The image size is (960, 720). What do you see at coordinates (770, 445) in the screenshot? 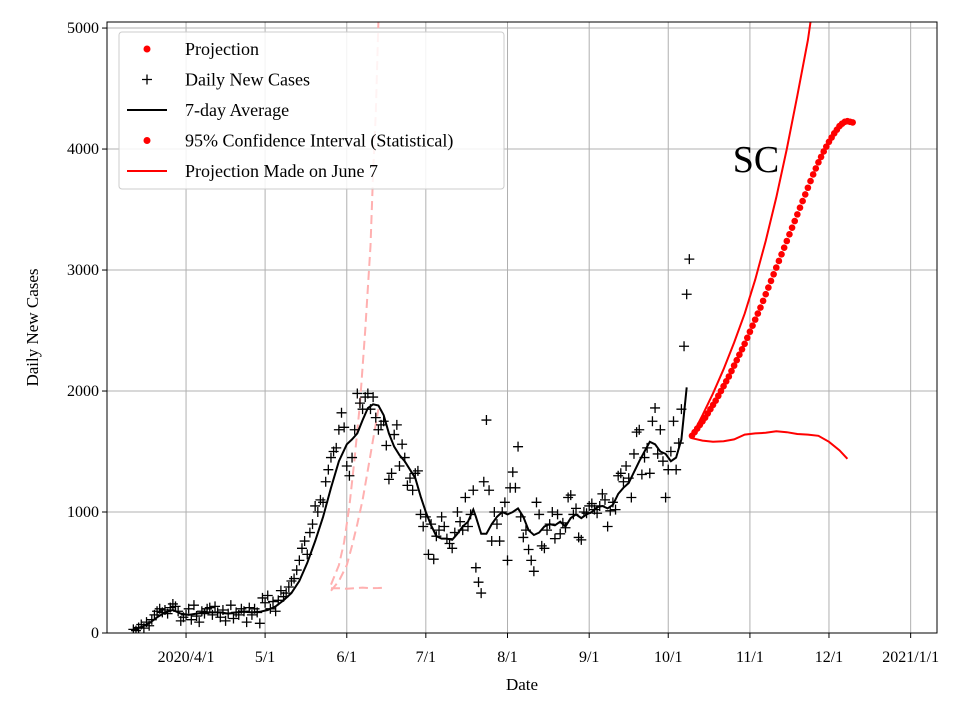
I see `ci-lower-line` at bounding box center [770, 445].